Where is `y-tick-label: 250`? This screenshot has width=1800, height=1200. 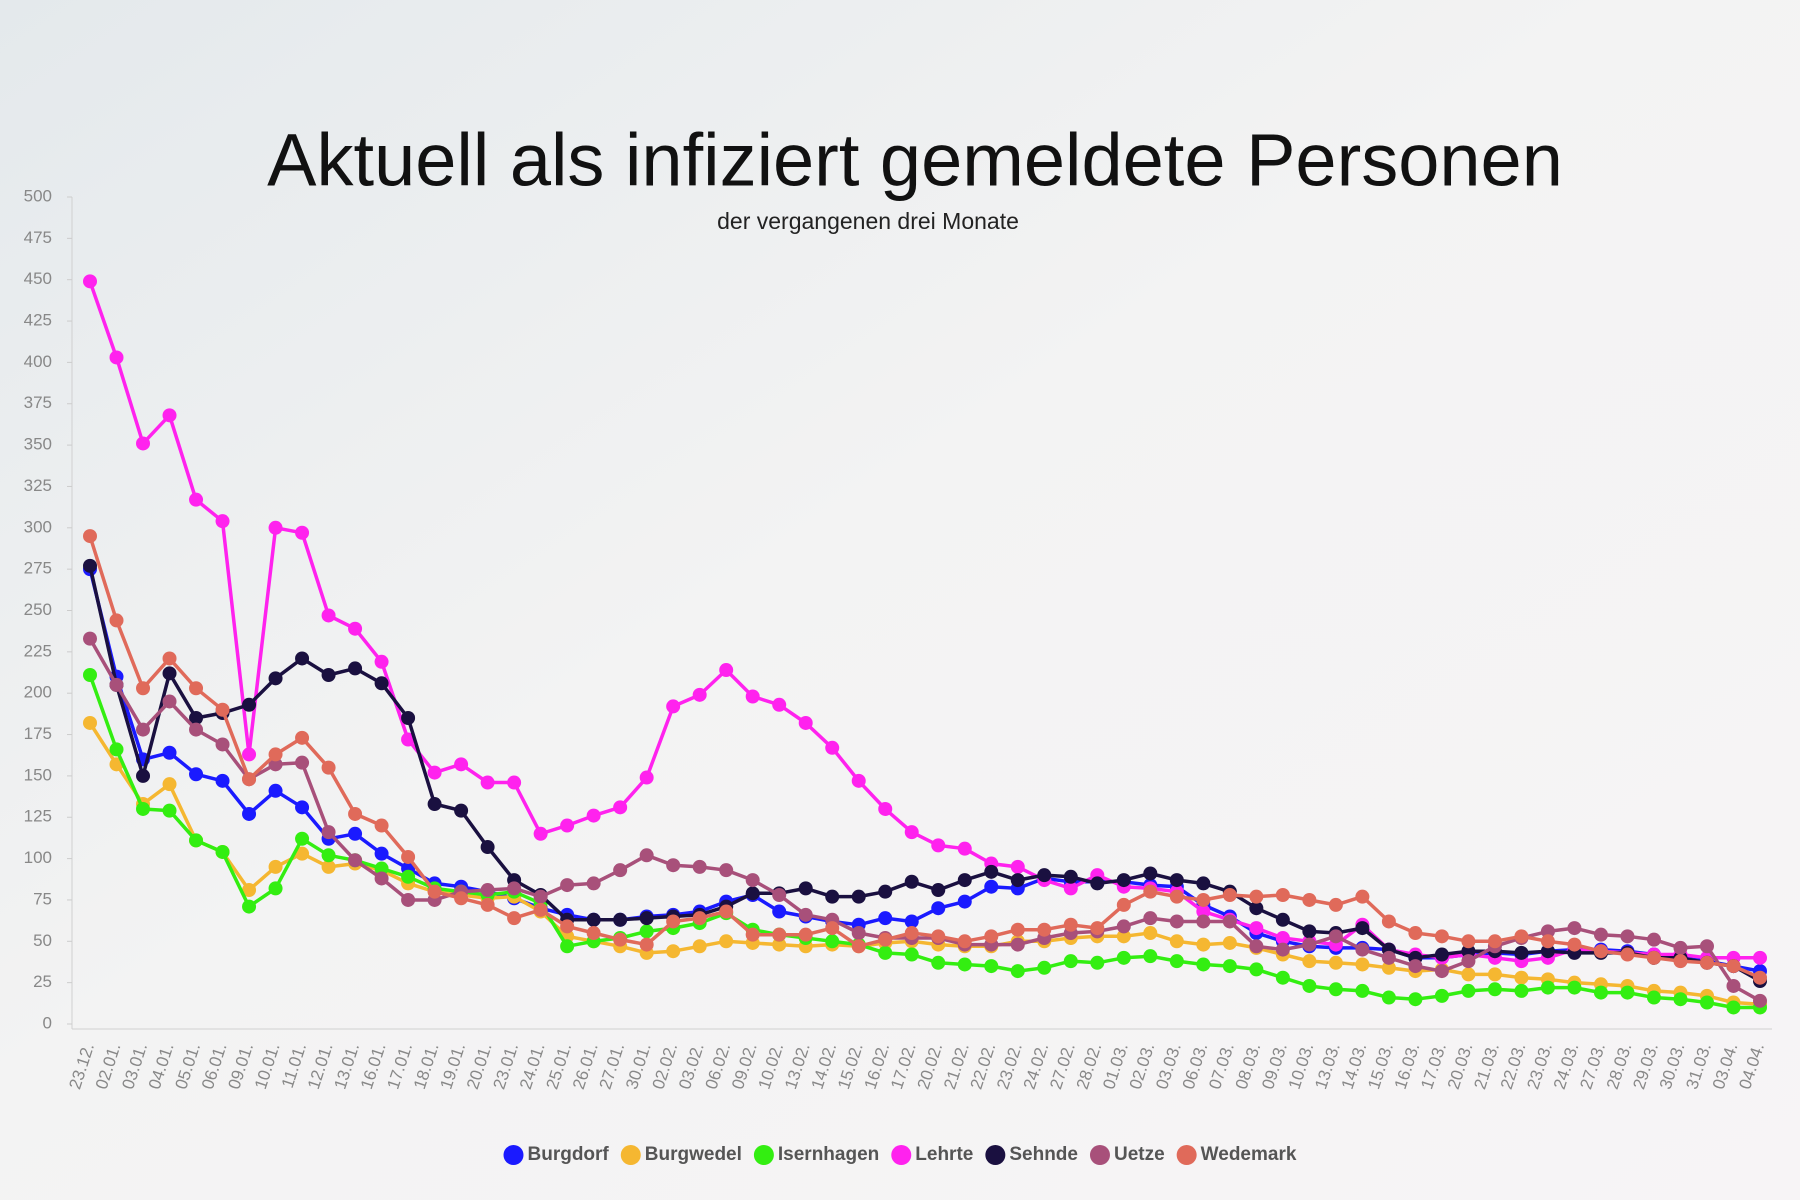 y-tick-label: 250 is located at coordinates (38, 609).